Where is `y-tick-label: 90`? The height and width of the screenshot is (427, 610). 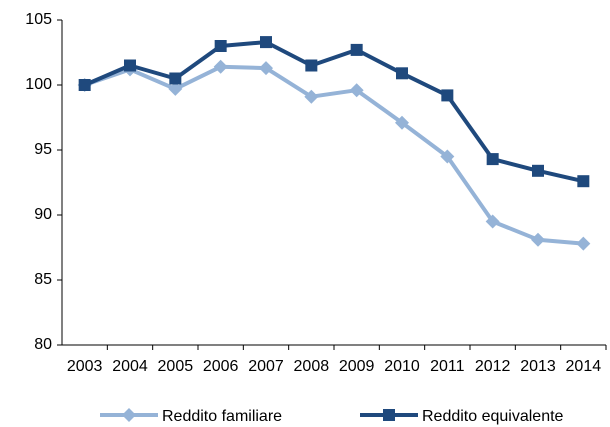 y-tick-label: 90 is located at coordinates (43, 214).